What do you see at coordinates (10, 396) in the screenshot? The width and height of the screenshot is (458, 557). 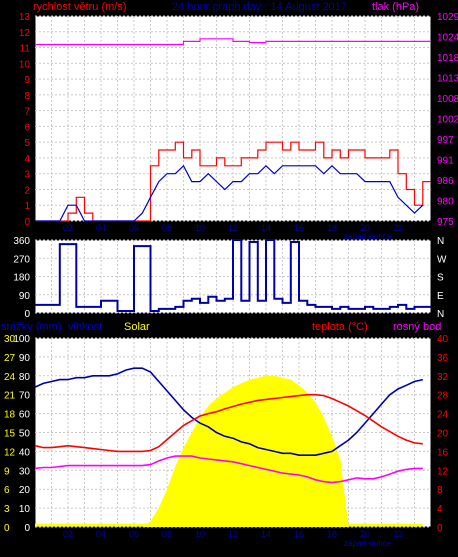 I see `rain-tick-label-21: 21` at bounding box center [10, 396].